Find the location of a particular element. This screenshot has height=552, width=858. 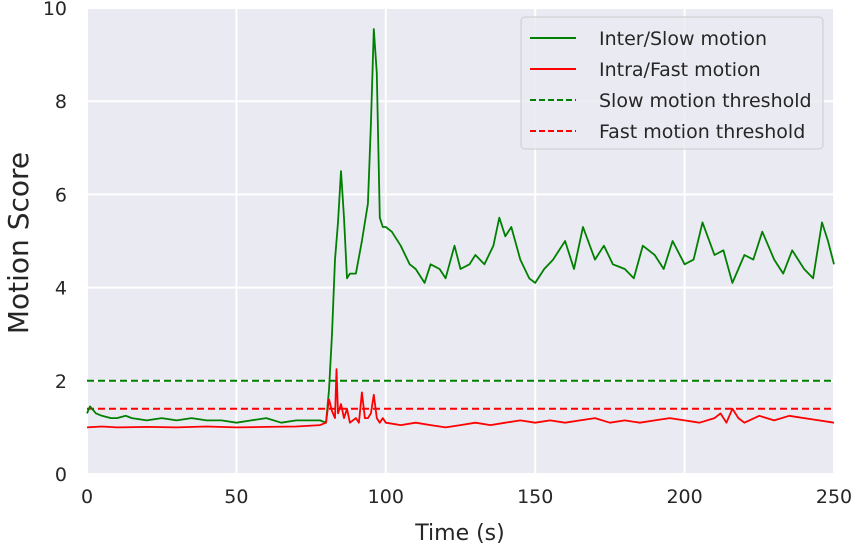

legend-label-intra-fast: Intra/Fast motion is located at coordinates (680, 70).